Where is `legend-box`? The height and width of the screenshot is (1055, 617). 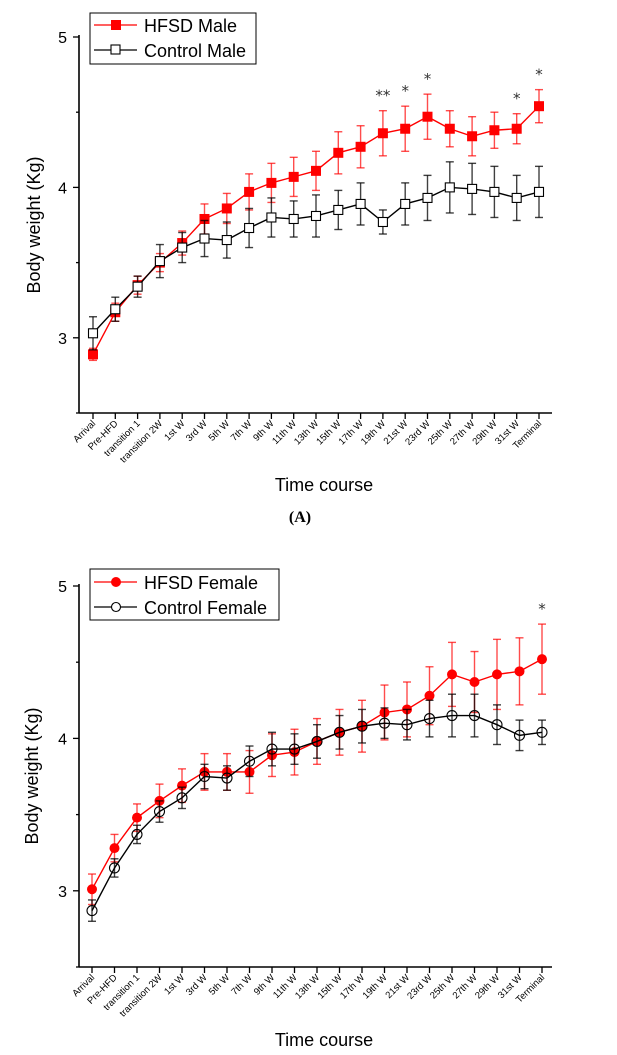
legend-box is located at coordinates (184, 594).